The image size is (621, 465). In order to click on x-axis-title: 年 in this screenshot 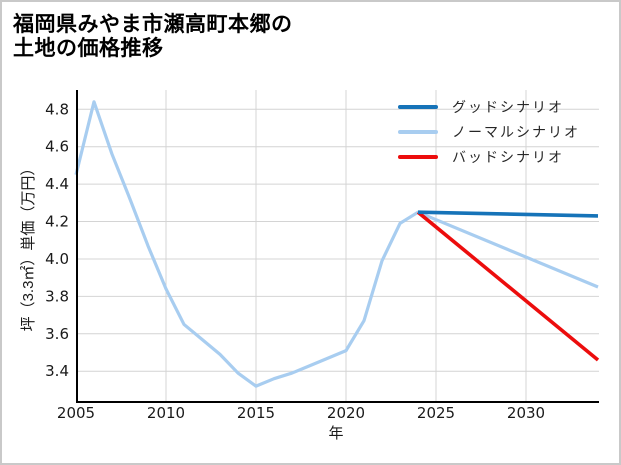, I will do `click(335, 433)`.